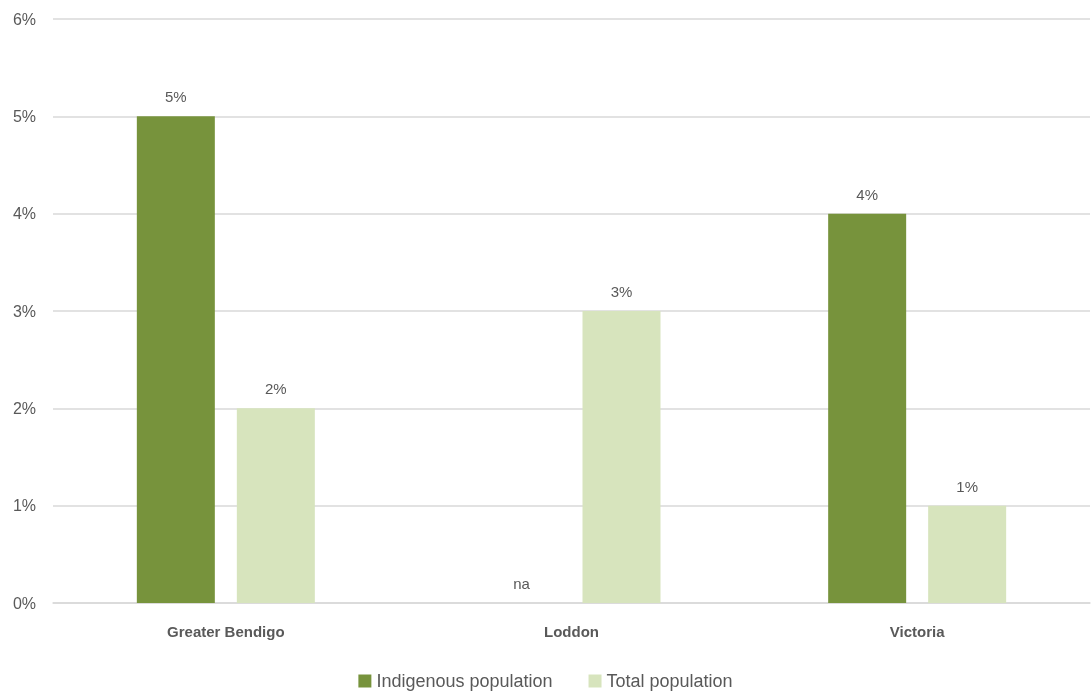 This screenshot has height=697, width=1091. I want to click on x-tick-label: Loddon, so click(571, 631).